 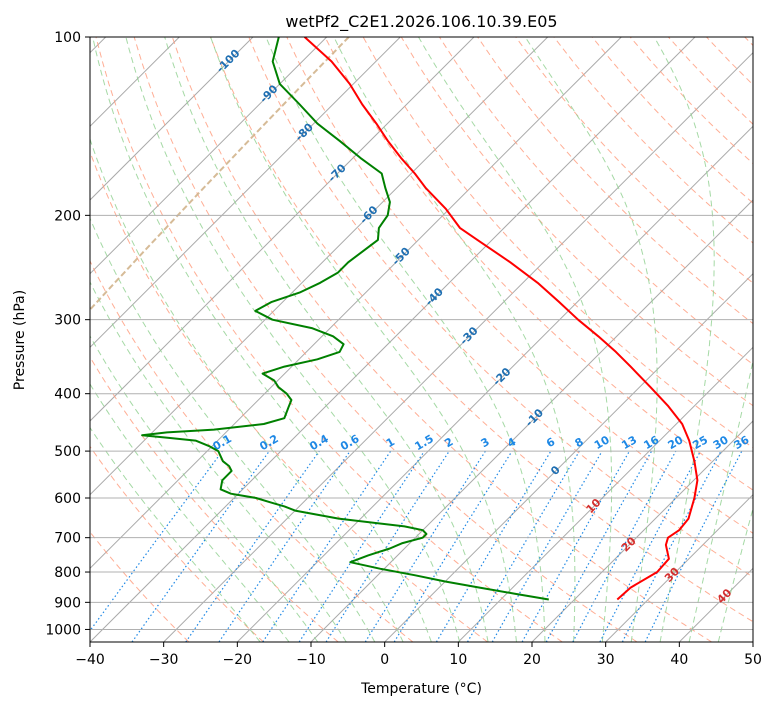 What do you see at coordinates (532, 660) in the screenshot?
I see `x-tick-label: 20` at bounding box center [532, 660].